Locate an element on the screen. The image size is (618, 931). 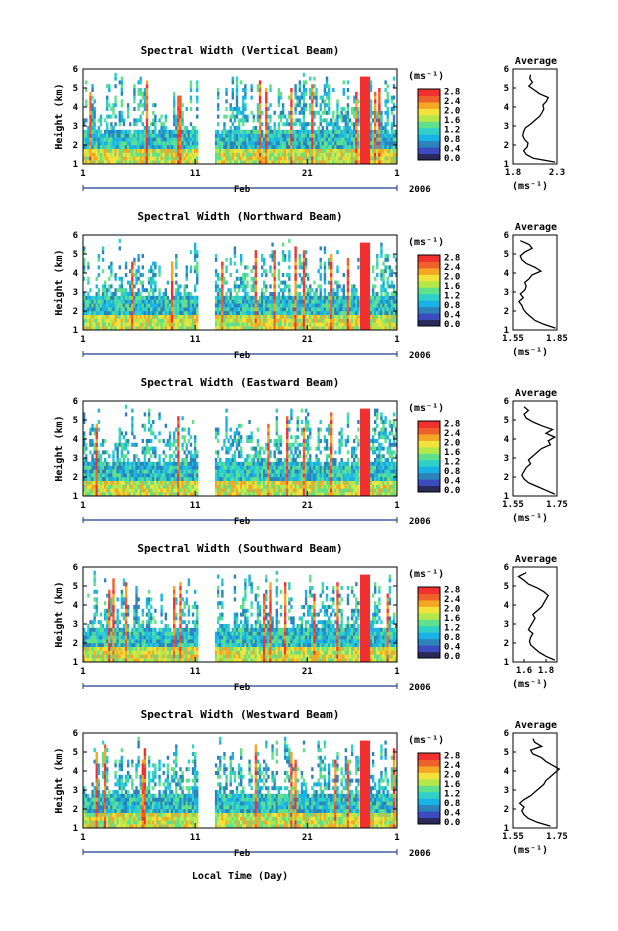
profile-line is located at coordinates (537, 284).